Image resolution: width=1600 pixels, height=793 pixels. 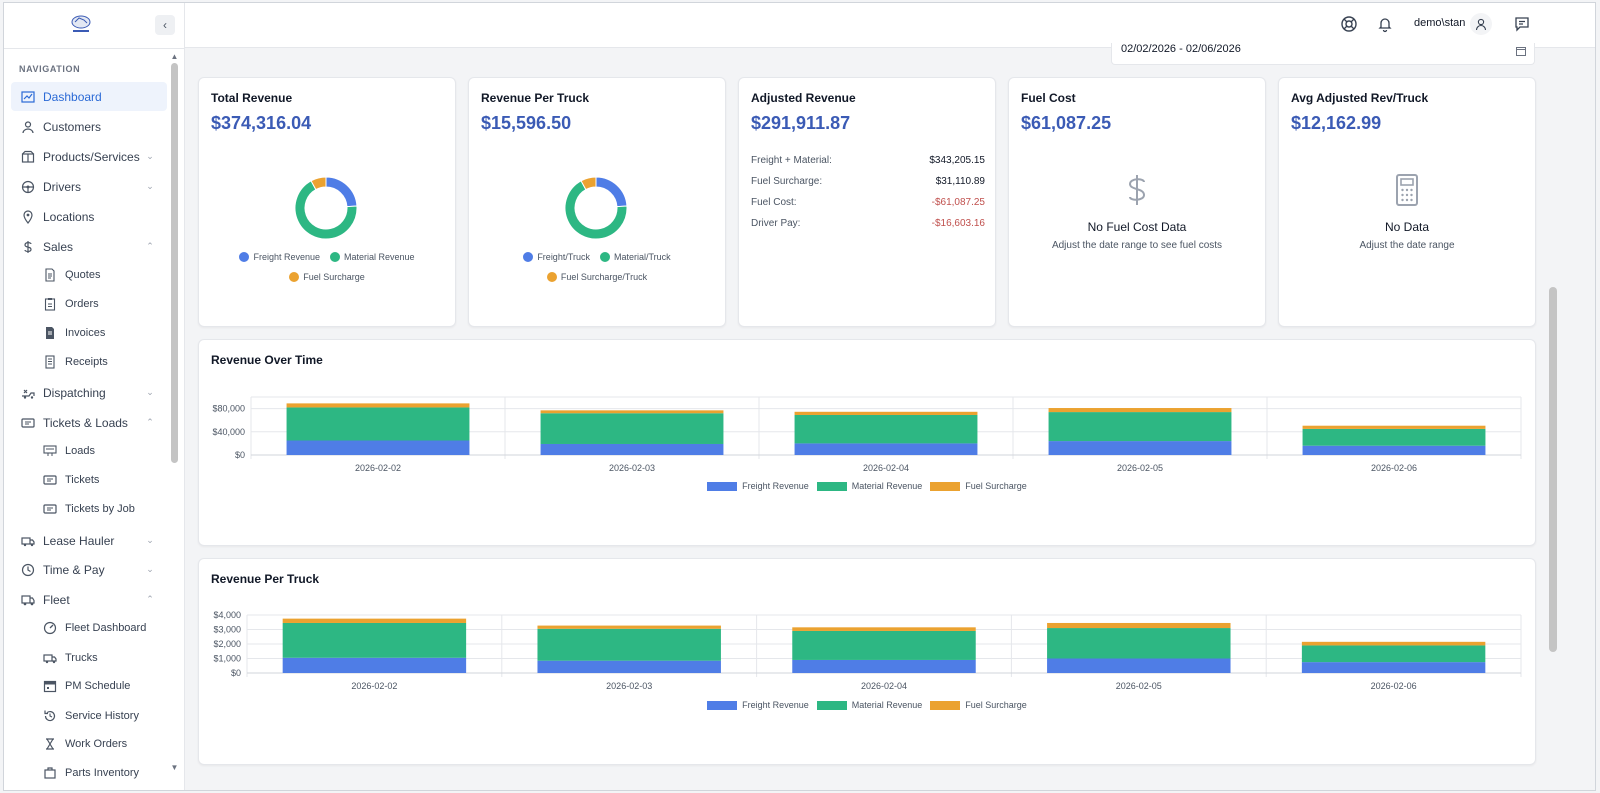 What do you see at coordinates (89, 716) in the screenshot?
I see `sidebar-item-service-history: Service History` at bounding box center [89, 716].